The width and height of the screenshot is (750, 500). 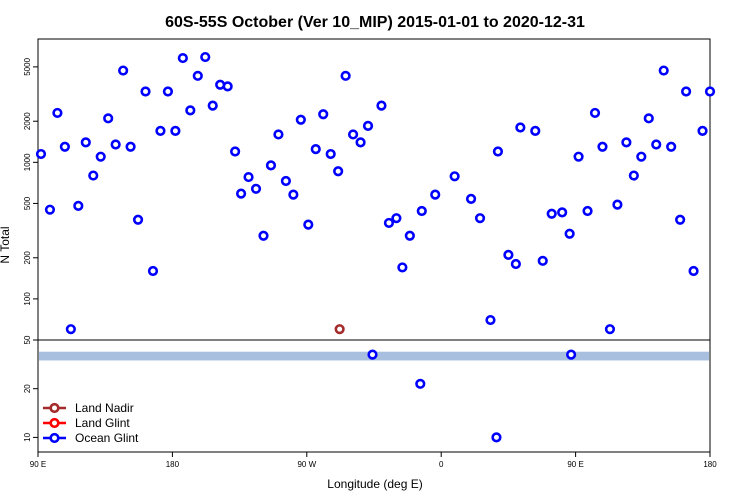 I want to click on y-tick-label: 500, so click(x=27, y=203).